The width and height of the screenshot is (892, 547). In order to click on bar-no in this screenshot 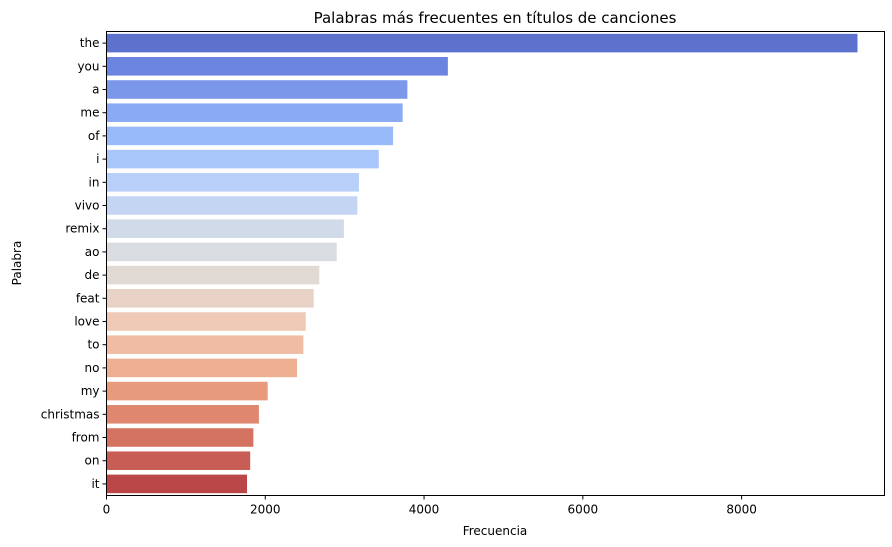, I will do `click(202, 368)`.